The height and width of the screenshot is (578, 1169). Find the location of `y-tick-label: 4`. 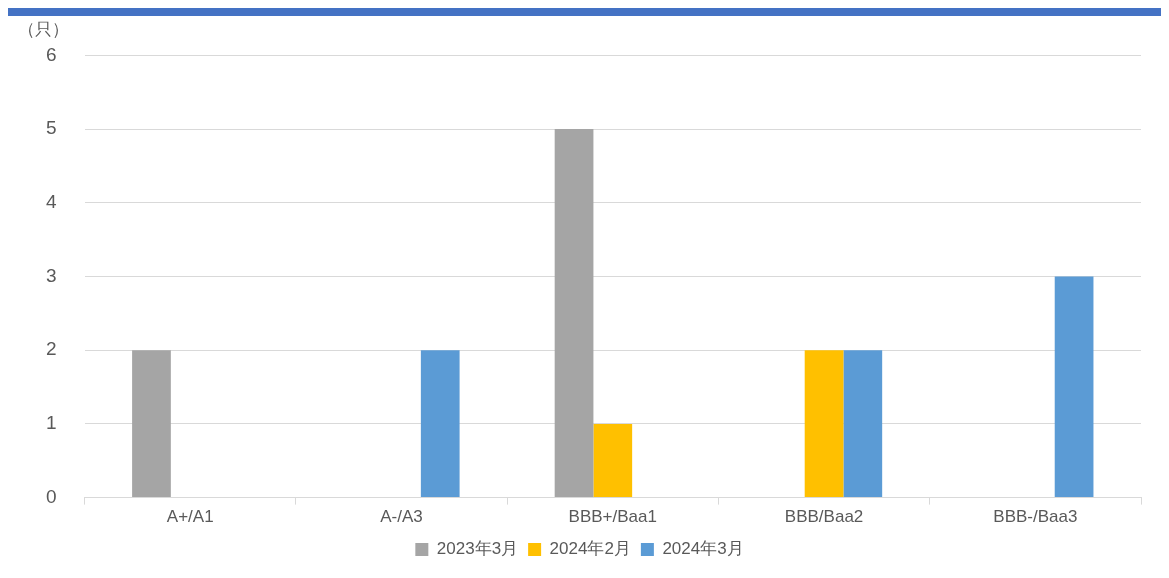

y-tick-label: 4 is located at coordinates (51, 202).